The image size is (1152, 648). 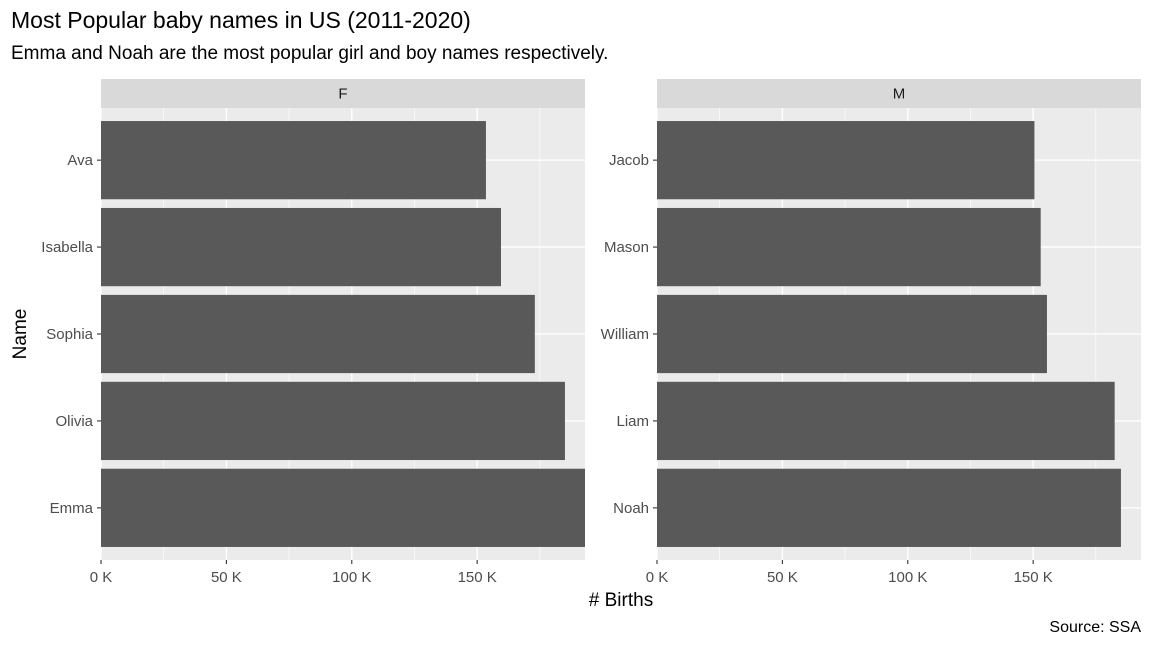 What do you see at coordinates (621, 600) in the screenshot?
I see `x-axis-title: # Births` at bounding box center [621, 600].